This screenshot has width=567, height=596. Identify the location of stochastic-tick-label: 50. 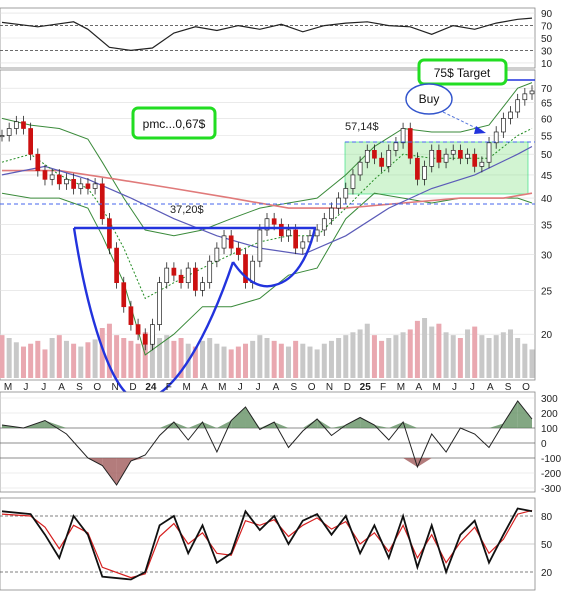
(547, 545).